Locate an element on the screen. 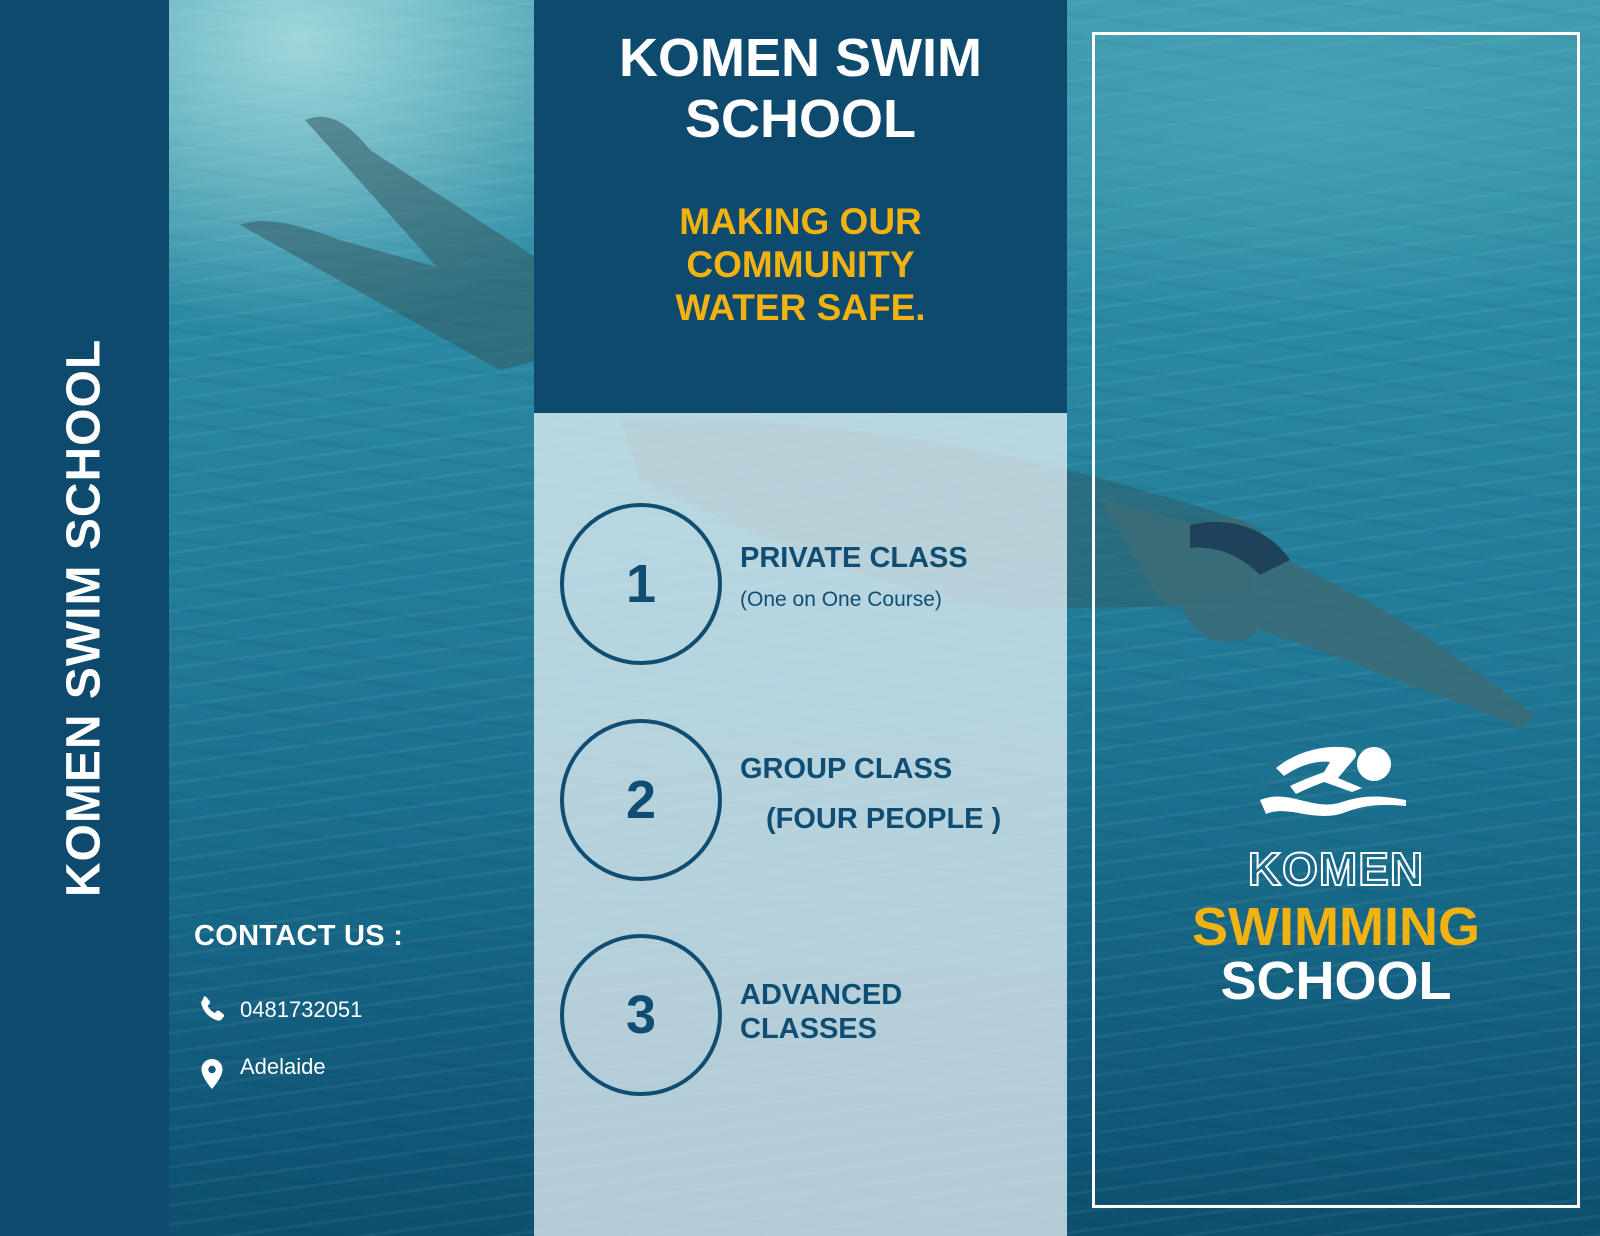  location-row: Adelaide is located at coordinates (260, 1067).